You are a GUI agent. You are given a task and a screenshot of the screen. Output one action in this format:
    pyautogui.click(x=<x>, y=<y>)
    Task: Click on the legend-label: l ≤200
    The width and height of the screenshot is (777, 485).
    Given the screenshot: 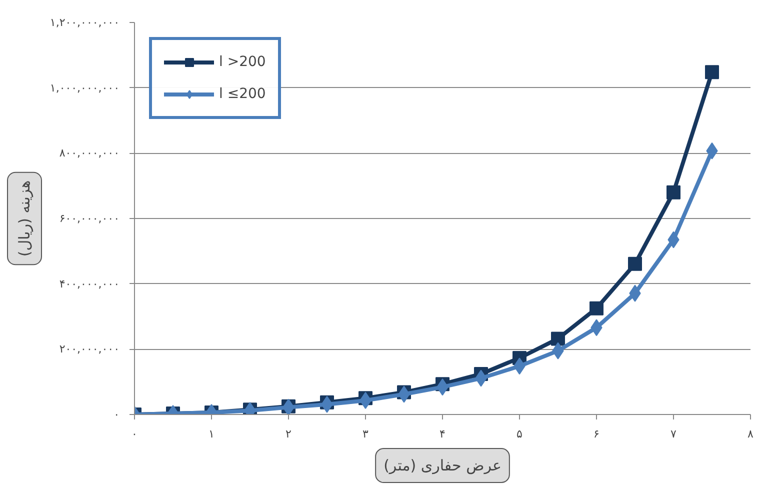 What is the action you would take?
    pyautogui.click(x=242, y=94)
    